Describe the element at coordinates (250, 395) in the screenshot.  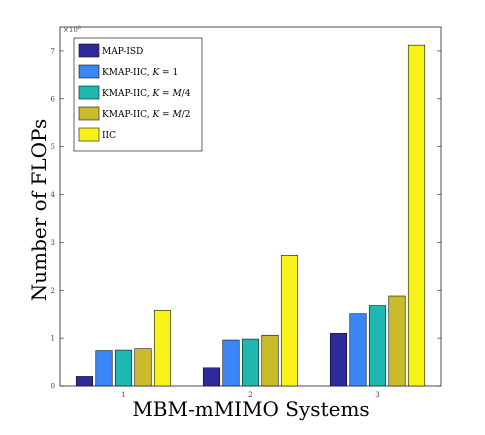
I see `x-tick-label: 2` at that location.